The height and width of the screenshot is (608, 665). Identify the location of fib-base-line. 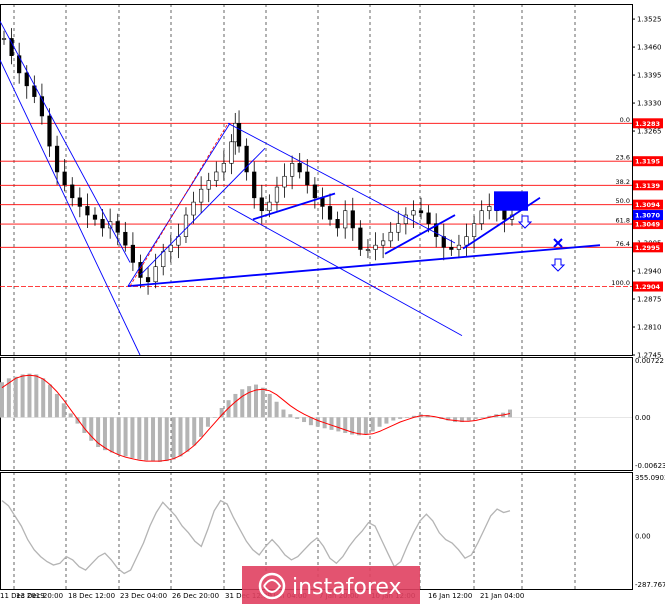
(179, 205).